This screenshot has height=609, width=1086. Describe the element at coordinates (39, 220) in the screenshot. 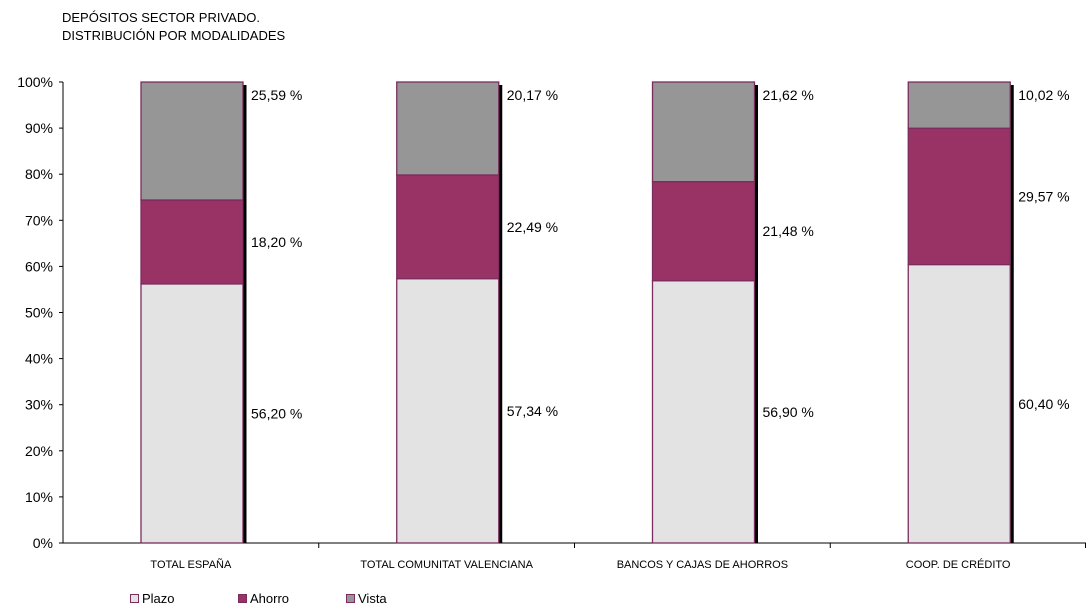

I see `y-tick-label: 70%` at that location.